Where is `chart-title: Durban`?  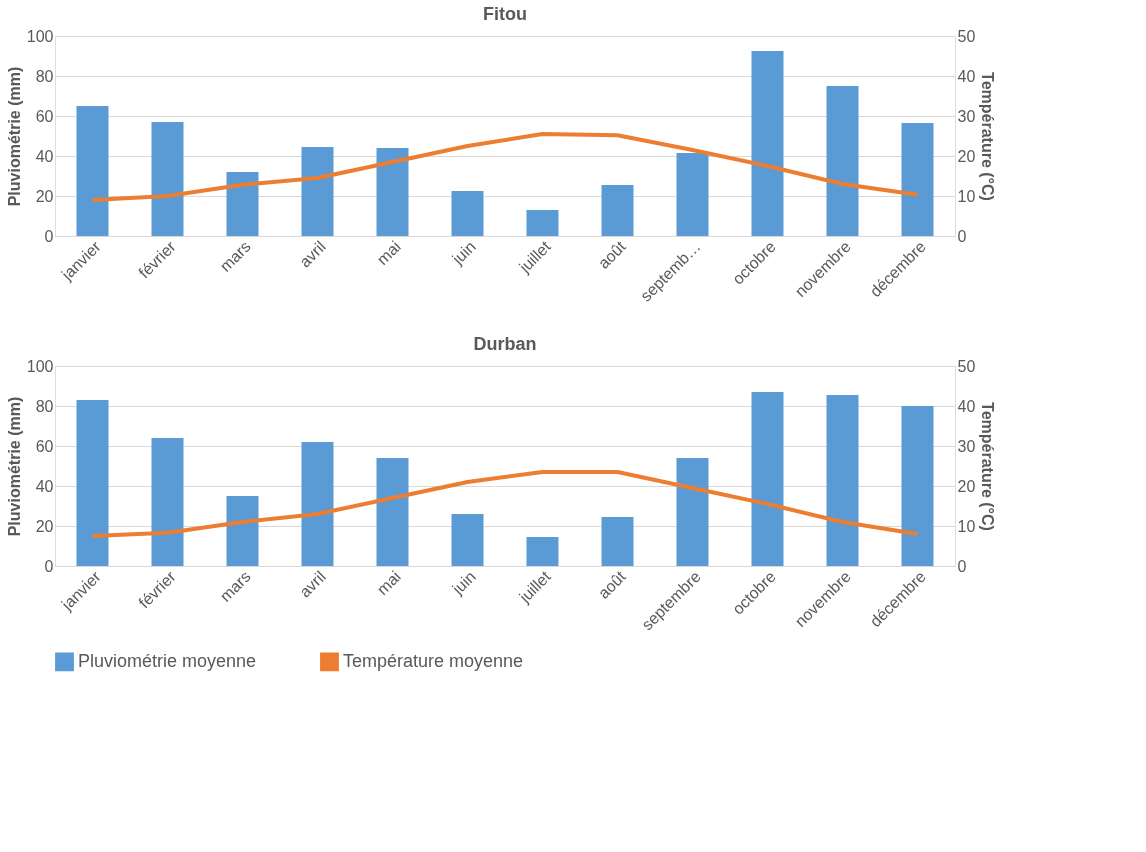
chart-title: Durban is located at coordinates (505, 344).